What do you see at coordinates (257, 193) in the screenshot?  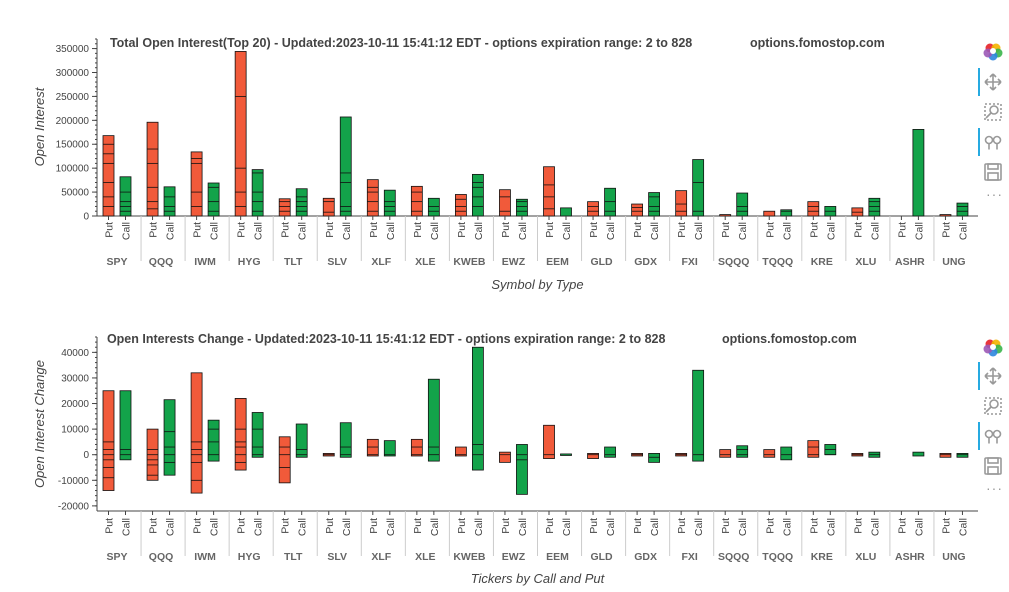 I see `call-bar-hyg` at bounding box center [257, 193].